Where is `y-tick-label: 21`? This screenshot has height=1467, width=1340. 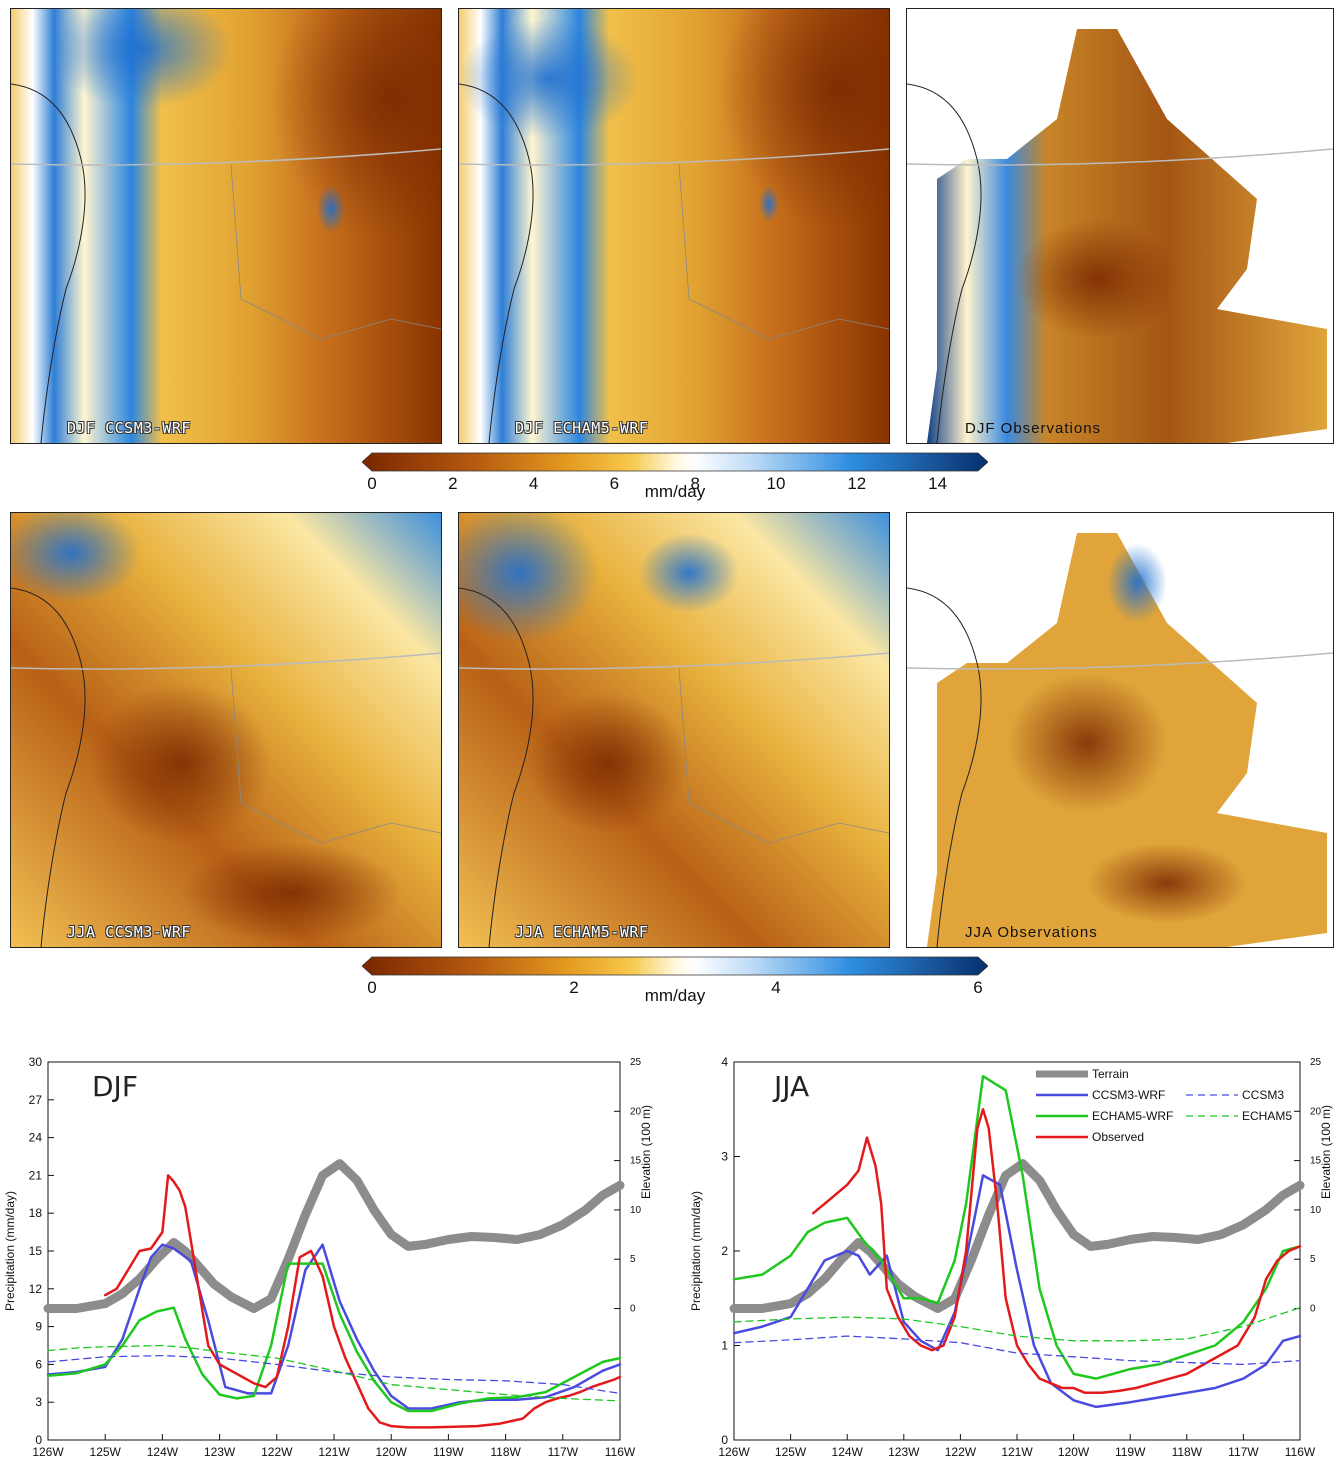
y-tick-label: 21 is located at coordinates (36, 1175).